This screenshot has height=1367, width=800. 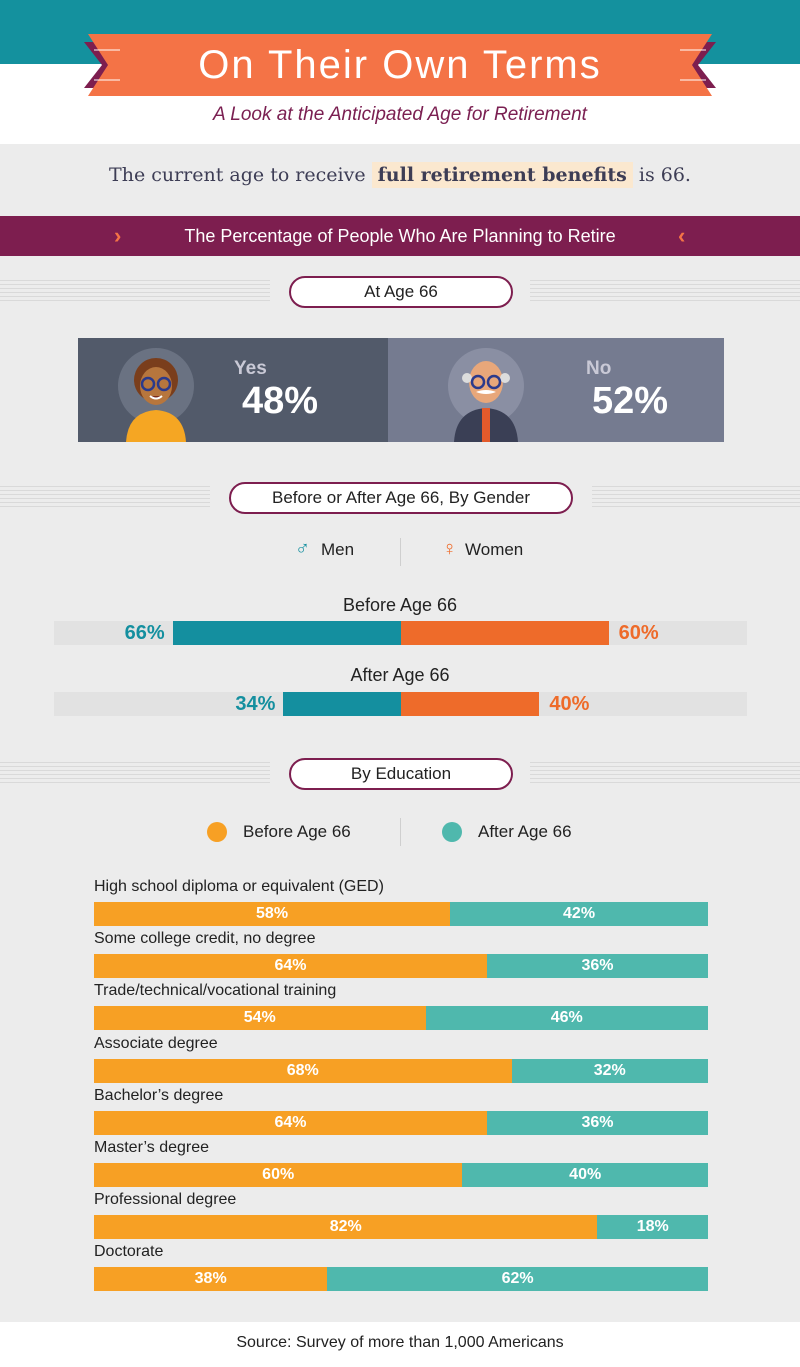 I want to click on title-ribbon, so click(x=400, y=65).